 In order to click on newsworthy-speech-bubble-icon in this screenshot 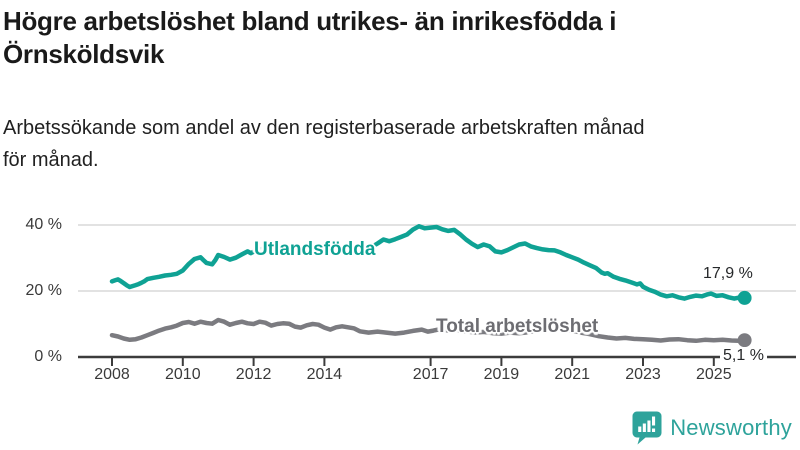, I will do `click(647, 428)`.